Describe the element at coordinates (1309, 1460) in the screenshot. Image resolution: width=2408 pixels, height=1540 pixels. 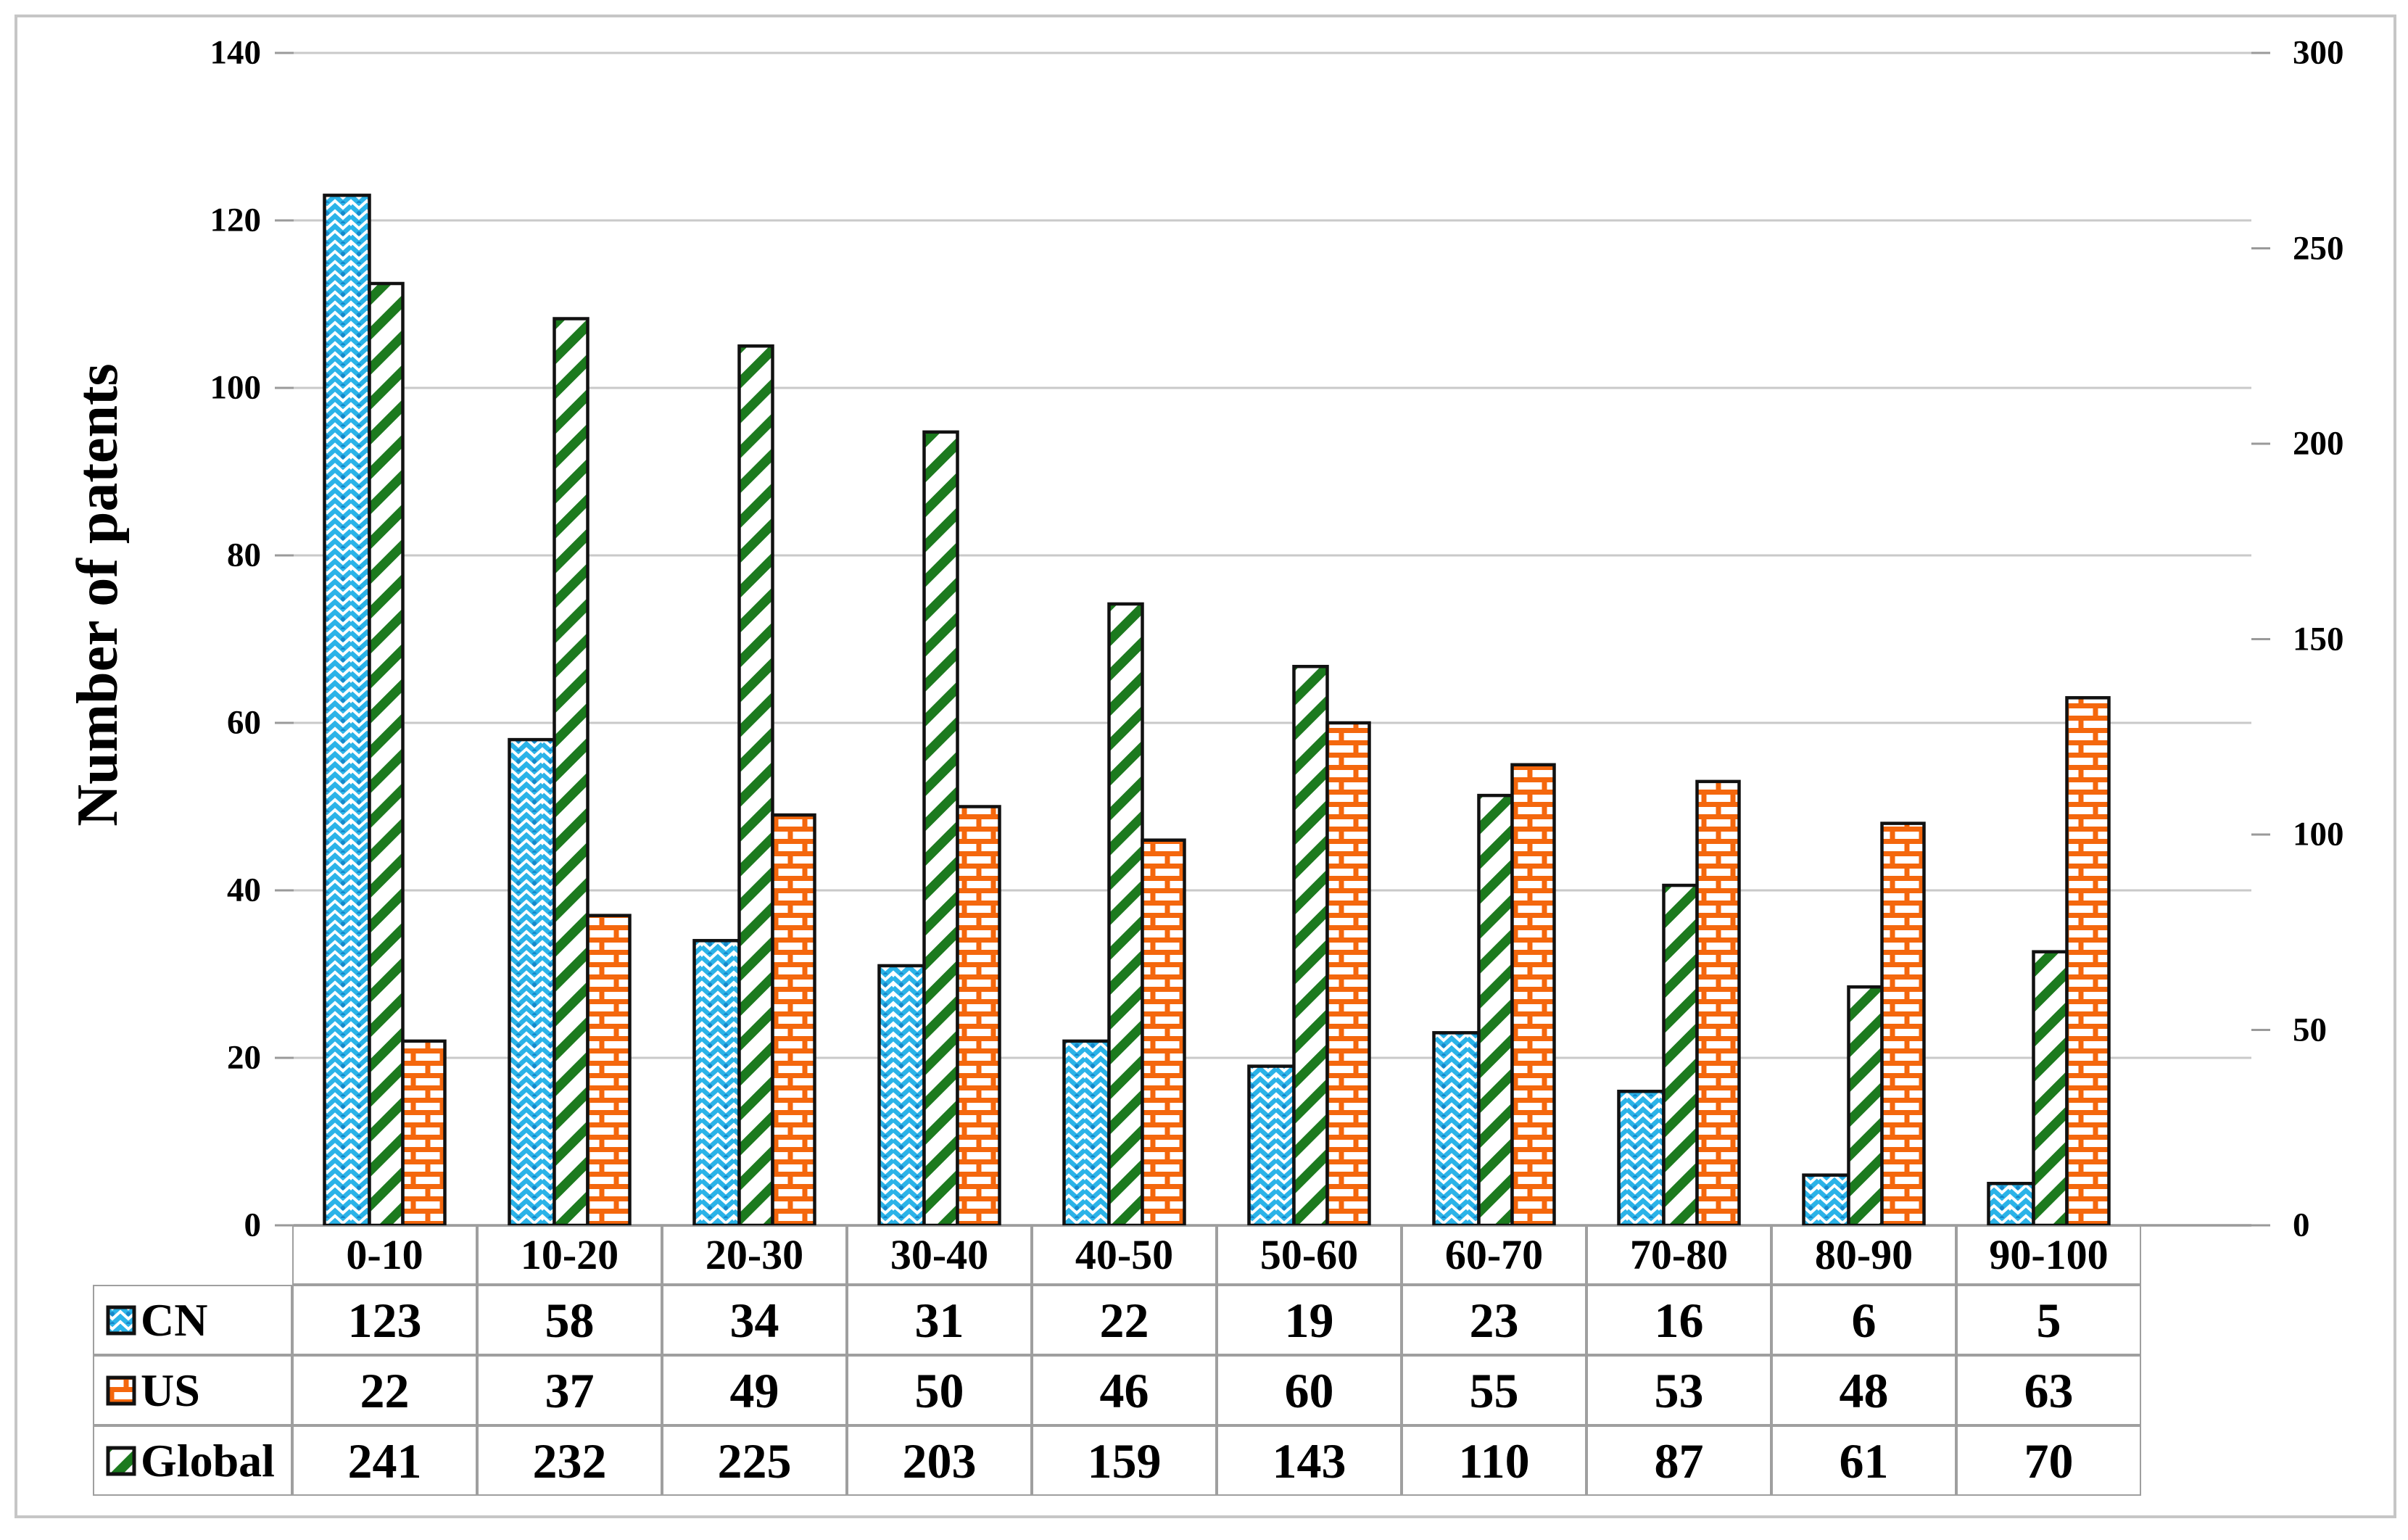
I see `table-value-Global-50-60: 143` at that location.